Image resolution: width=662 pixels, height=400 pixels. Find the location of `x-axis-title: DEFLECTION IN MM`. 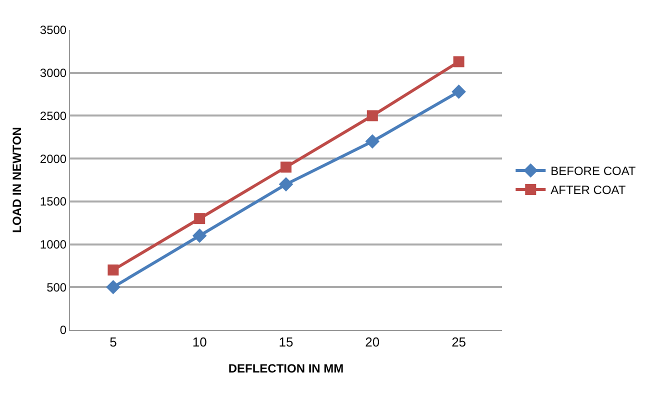

x-axis-title: DEFLECTION IN MM is located at coordinates (286, 369).